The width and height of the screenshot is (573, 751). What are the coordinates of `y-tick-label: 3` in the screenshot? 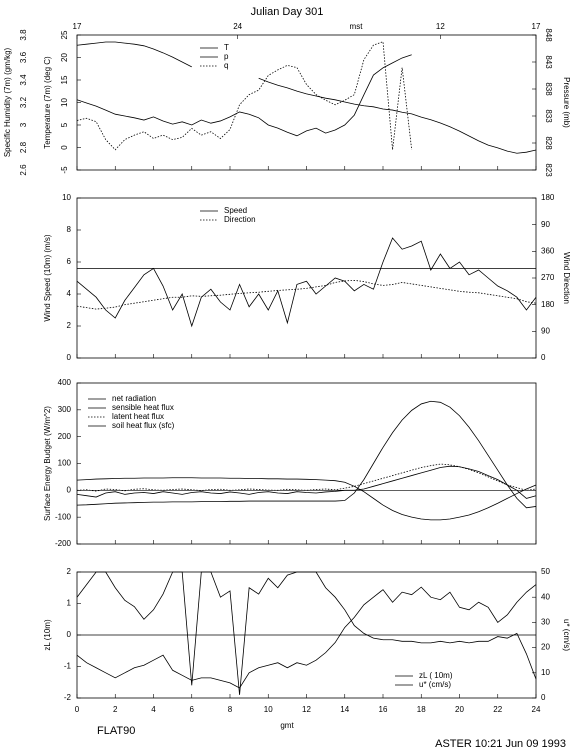 It's located at (23, 124).